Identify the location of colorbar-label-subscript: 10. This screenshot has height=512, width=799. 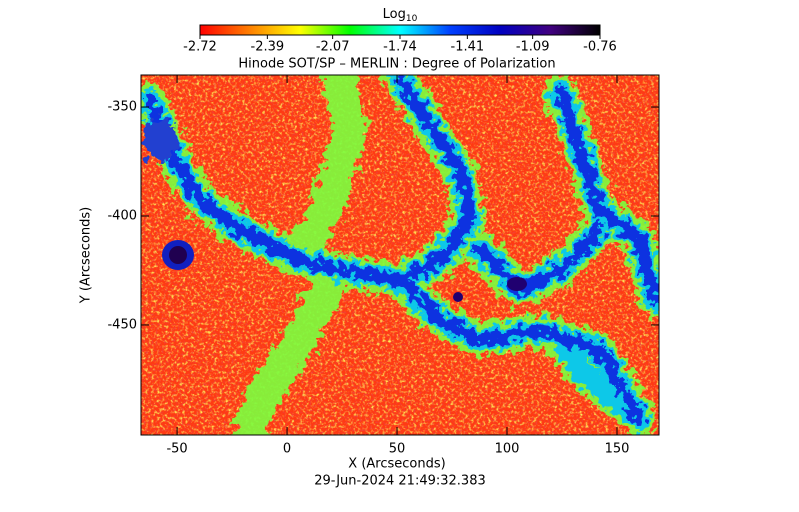
(412, 19).